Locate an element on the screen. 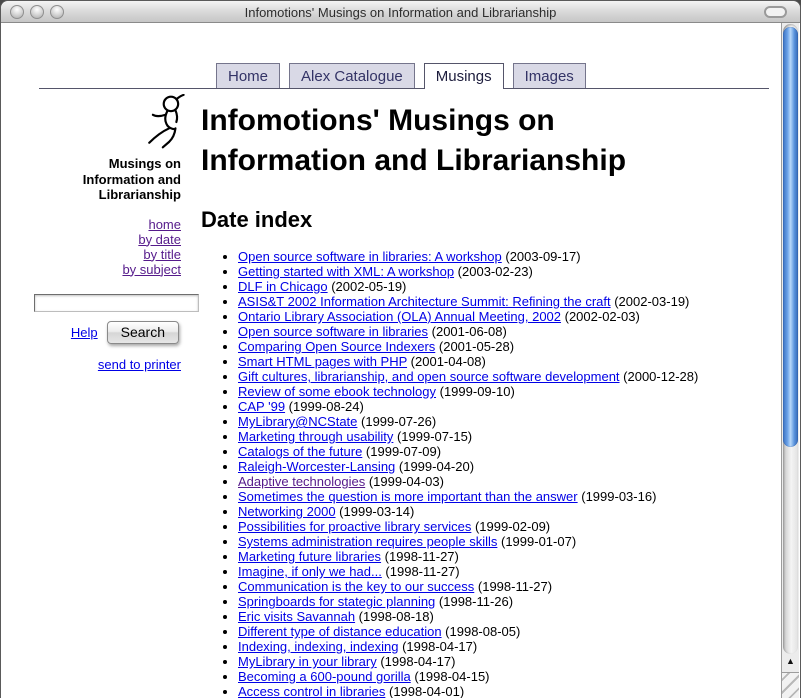 The image size is (801, 698). tab-images: Images is located at coordinates (549, 75).